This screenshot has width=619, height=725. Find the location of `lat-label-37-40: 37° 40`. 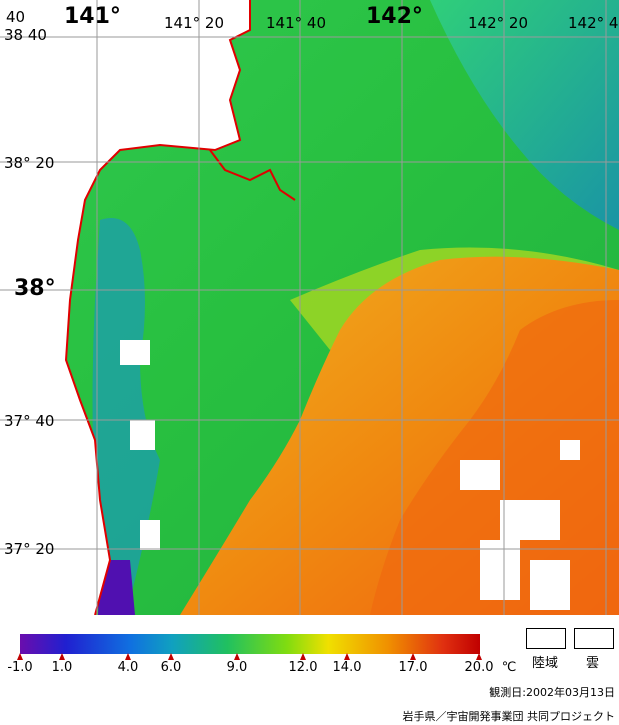

lat-label-37-40: 37° 40 is located at coordinates (29, 421).